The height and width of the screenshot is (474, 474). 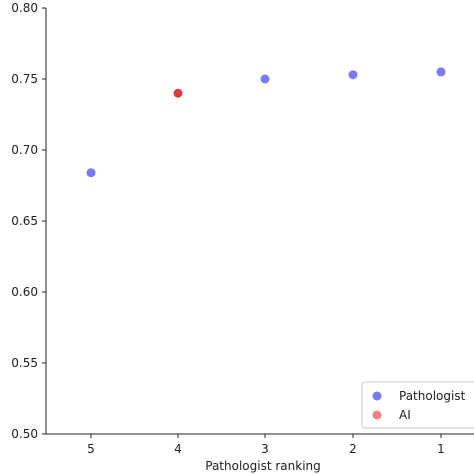 What do you see at coordinates (24, 434) in the screenshot?
I see `y-tick-label: 0.50` at bounding box center [24, 434].